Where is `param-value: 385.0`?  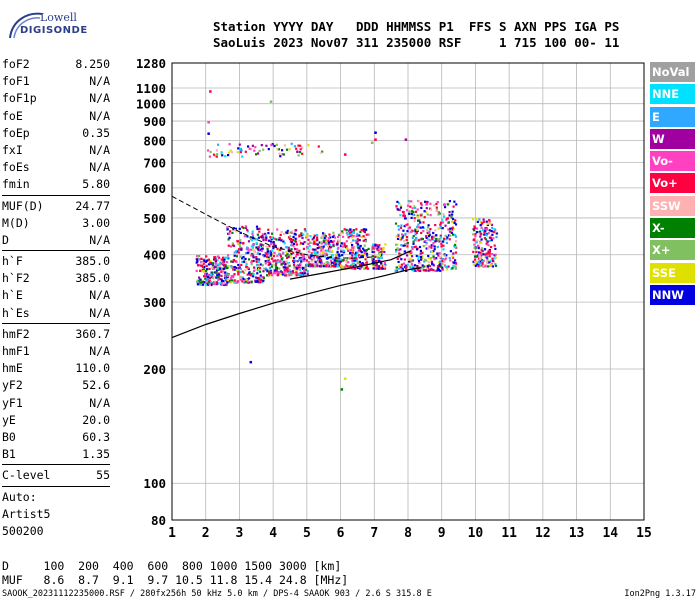 param-value: 385.0 is located at coordinates (92, 278).